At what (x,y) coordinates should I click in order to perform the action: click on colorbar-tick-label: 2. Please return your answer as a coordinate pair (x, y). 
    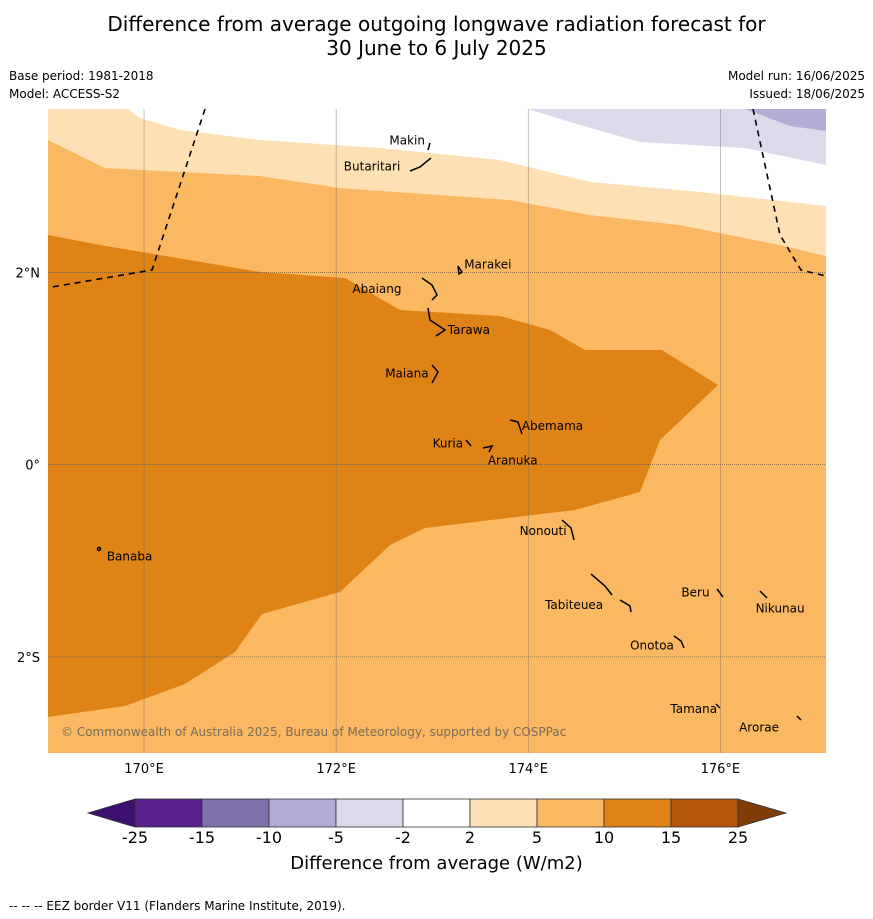
    Looking at the image, I should click on (470, 837).